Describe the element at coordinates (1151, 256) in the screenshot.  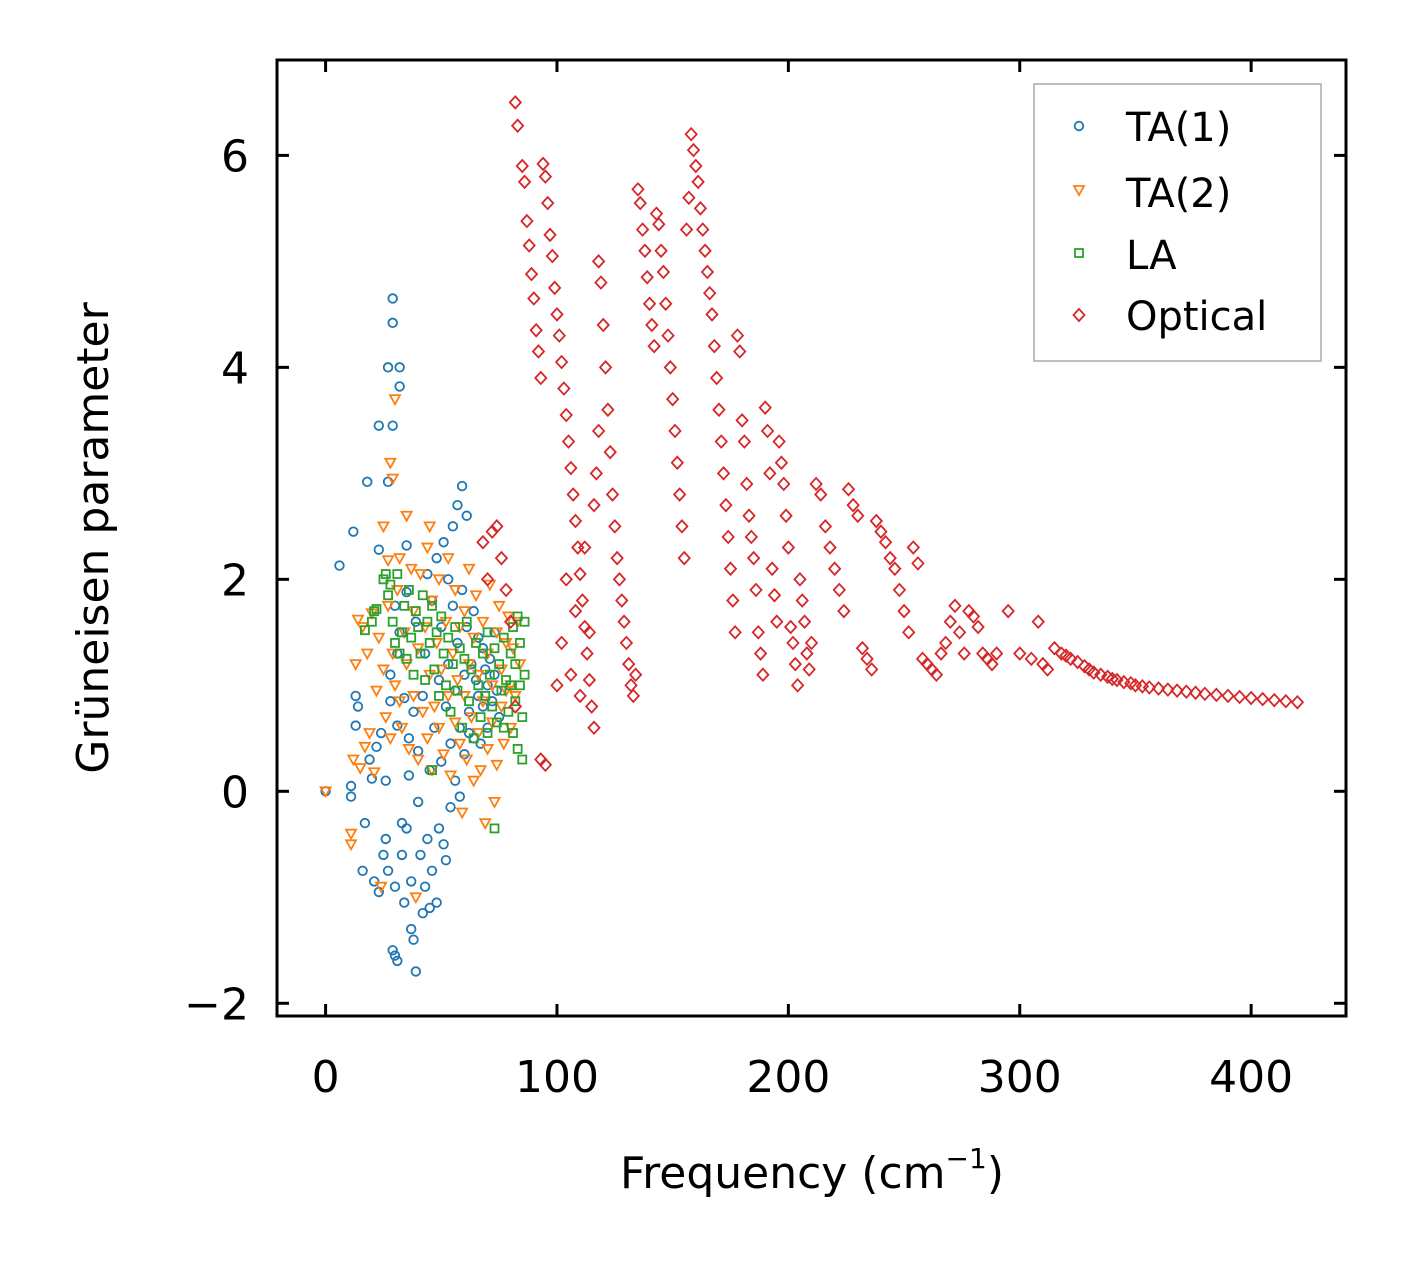
I see `legend-label-la: LA` at that location.